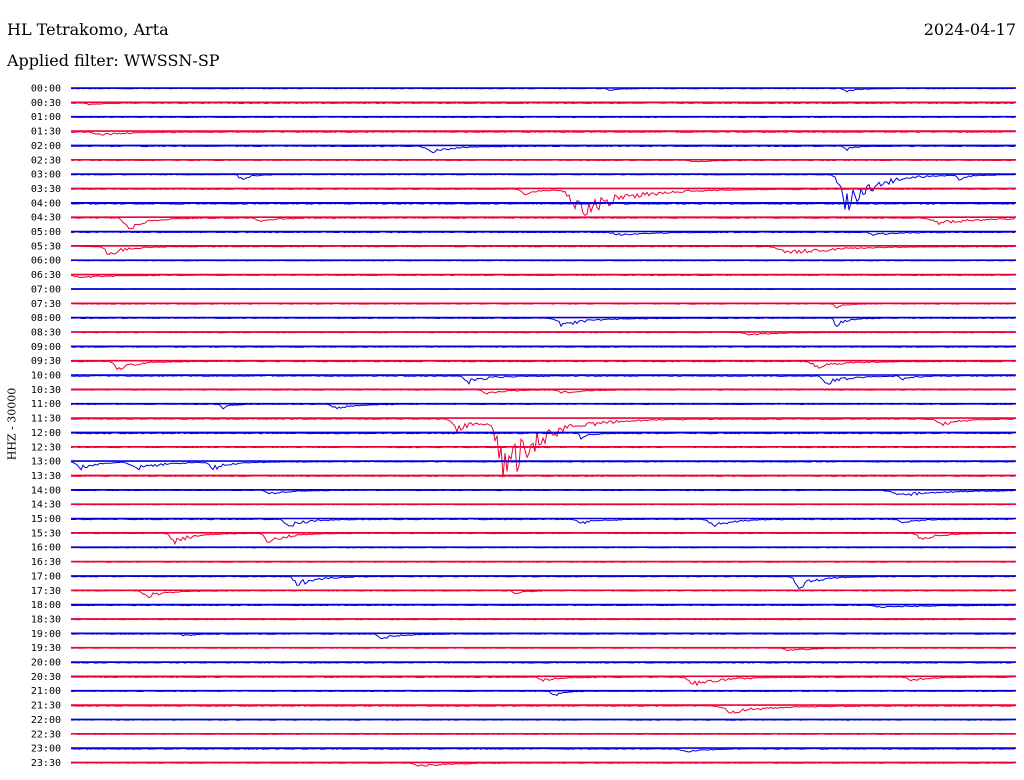  What do you see at coordinates (969, 29) in the screenshot?
I see `date-label: 2024-04-17` at bounding box center [969, 29].